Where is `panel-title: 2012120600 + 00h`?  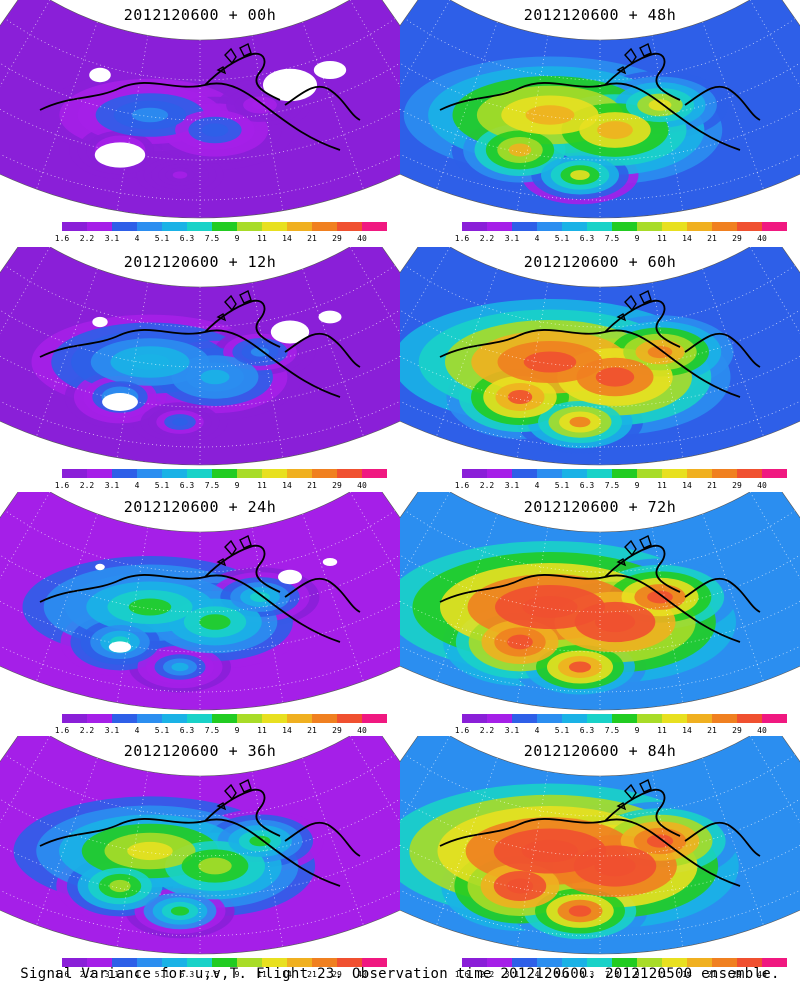
panel-title: 2012120600 + 00h is located at coordinates (200, 15).